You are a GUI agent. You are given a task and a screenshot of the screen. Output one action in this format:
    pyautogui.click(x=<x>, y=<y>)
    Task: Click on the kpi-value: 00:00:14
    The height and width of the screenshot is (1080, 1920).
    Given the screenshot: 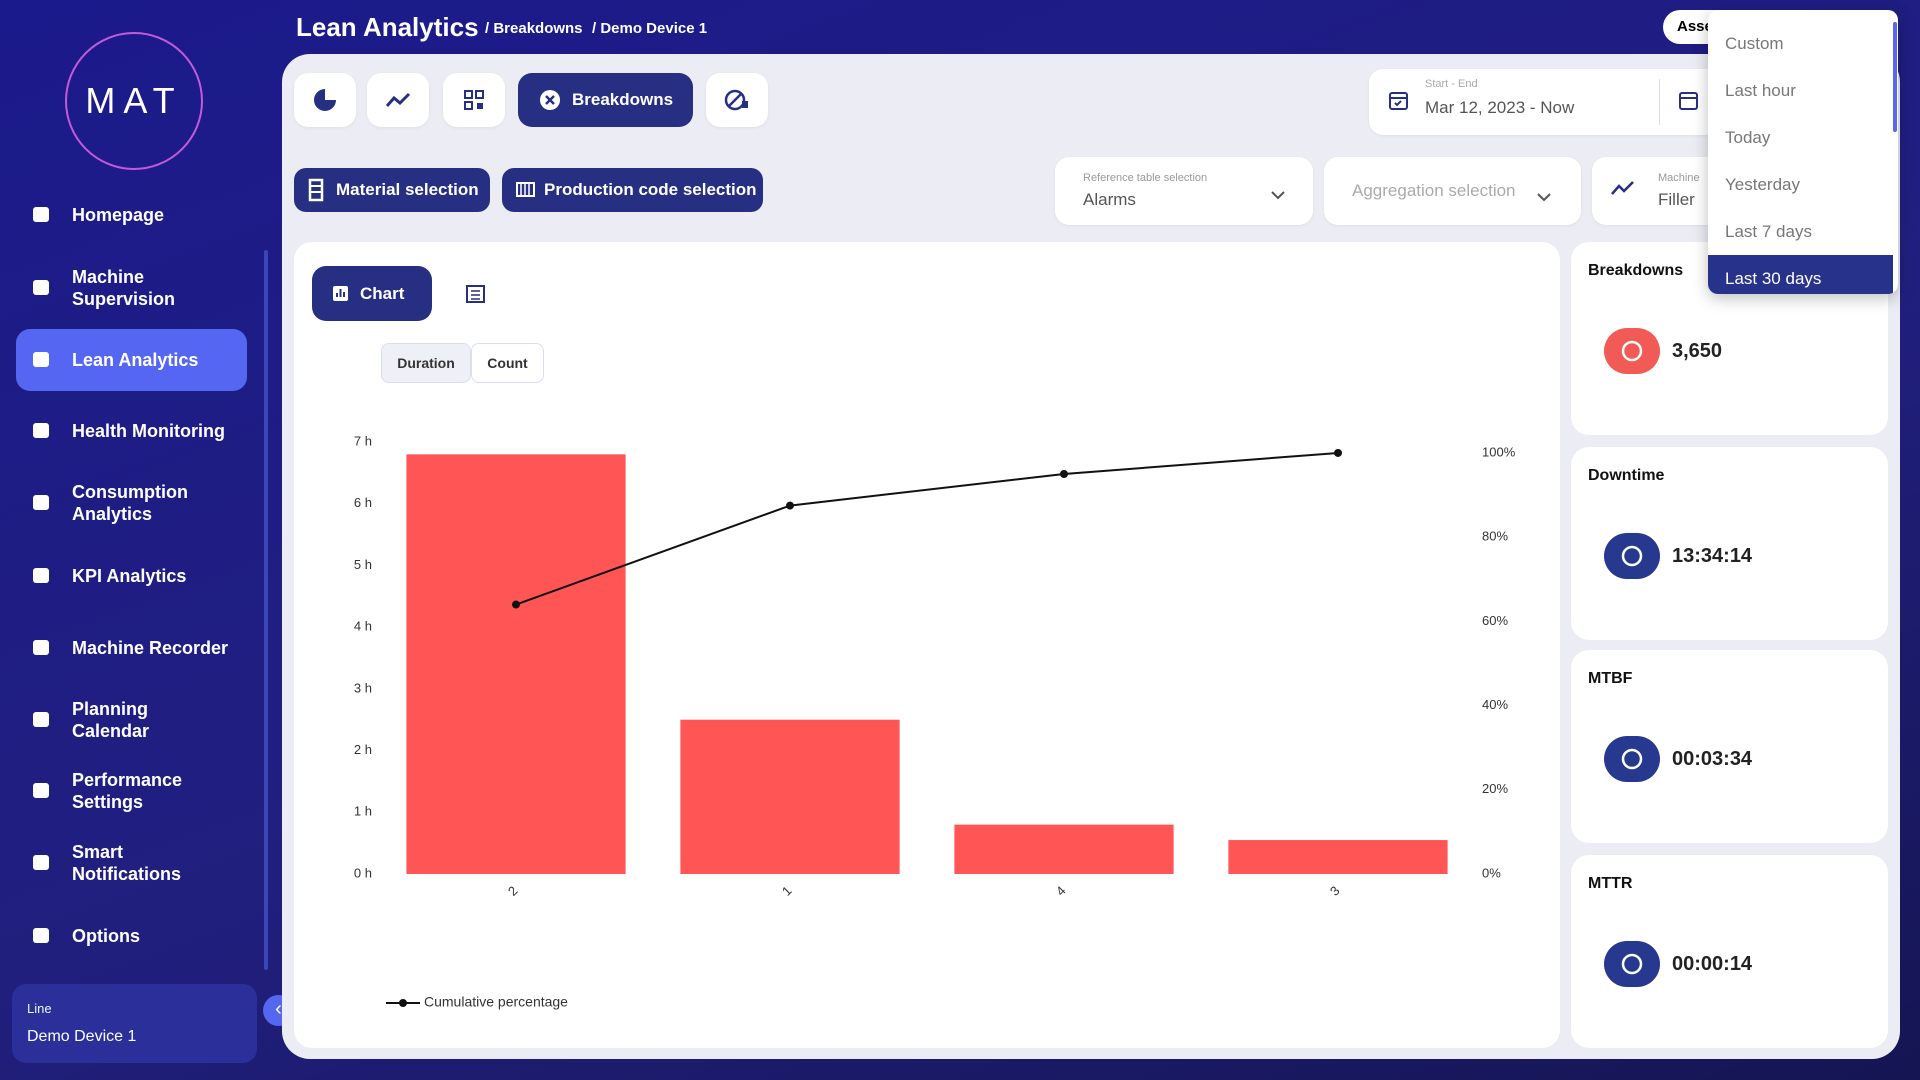 What is the action you would take?
    pyautogui.click(x=1712, y=964)
    